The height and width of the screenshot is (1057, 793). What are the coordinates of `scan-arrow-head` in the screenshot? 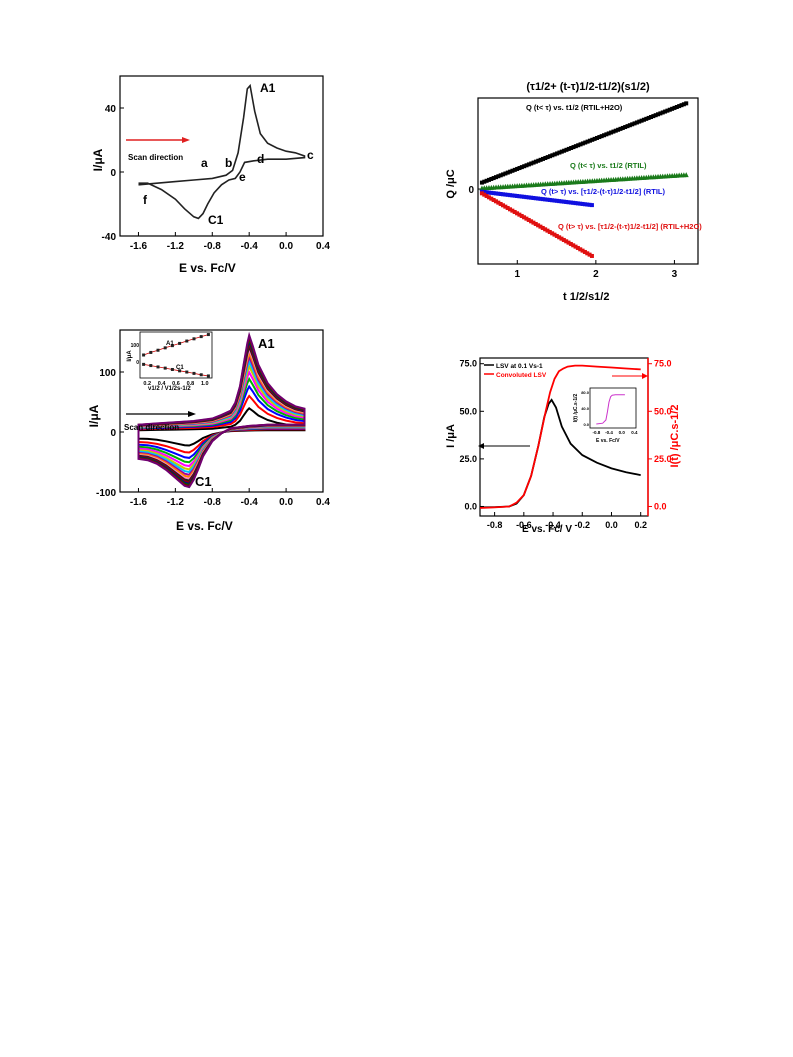 It's located at (192, 414).